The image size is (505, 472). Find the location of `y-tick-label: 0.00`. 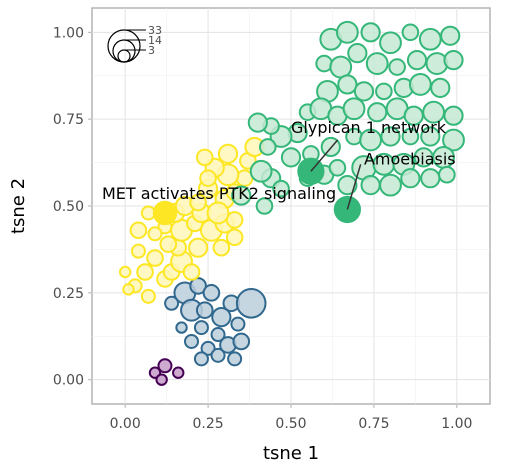

y-tick-label: 0.00 is located at coordinates (68, 381).